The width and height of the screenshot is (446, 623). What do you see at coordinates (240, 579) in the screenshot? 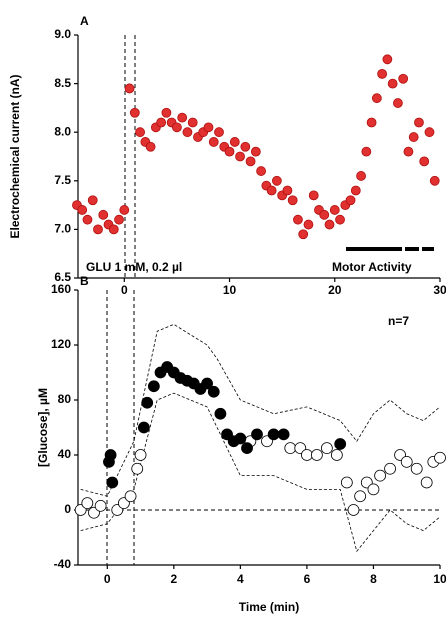
I see `x-tick-label: 4` at bounding box center [240, 579].